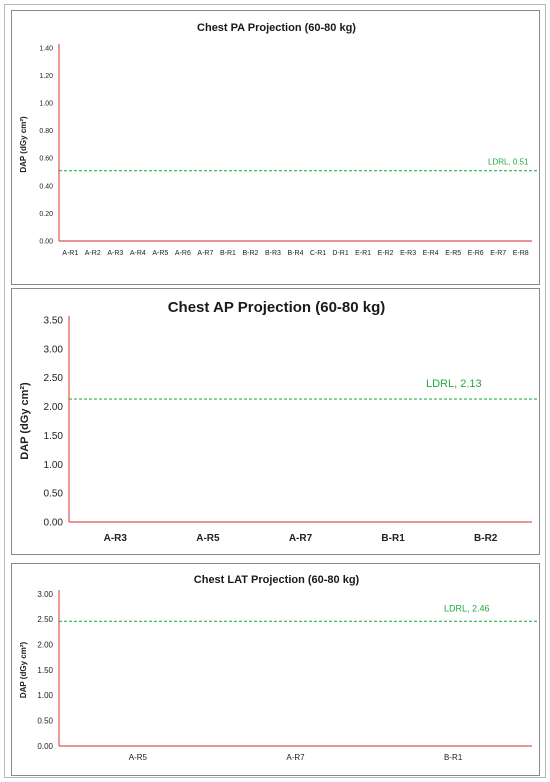 This screenshot has height=782, width=550. I want to click on chart-title: Chest PA Projection (60-80 kg), so click(276, 28).